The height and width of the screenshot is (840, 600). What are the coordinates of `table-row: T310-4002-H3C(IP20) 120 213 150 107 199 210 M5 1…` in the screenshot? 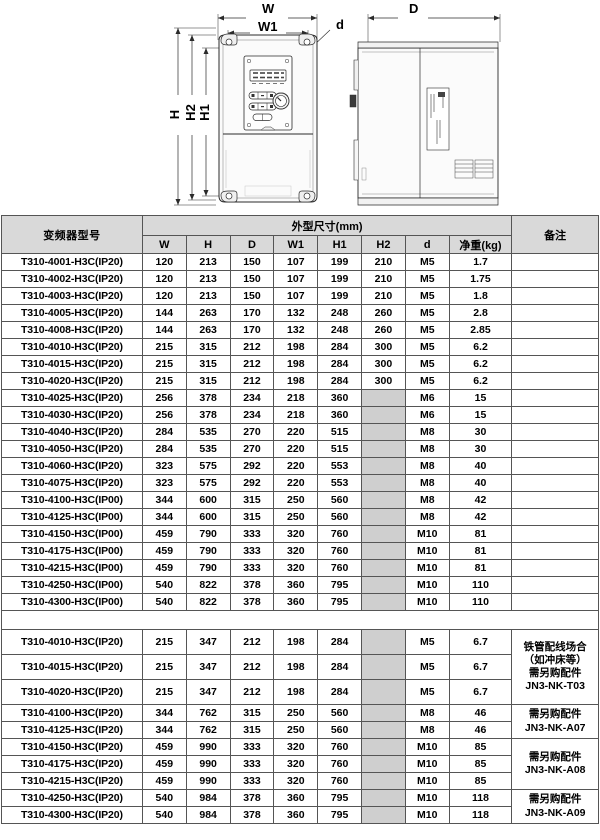 It's located at (300, 279).